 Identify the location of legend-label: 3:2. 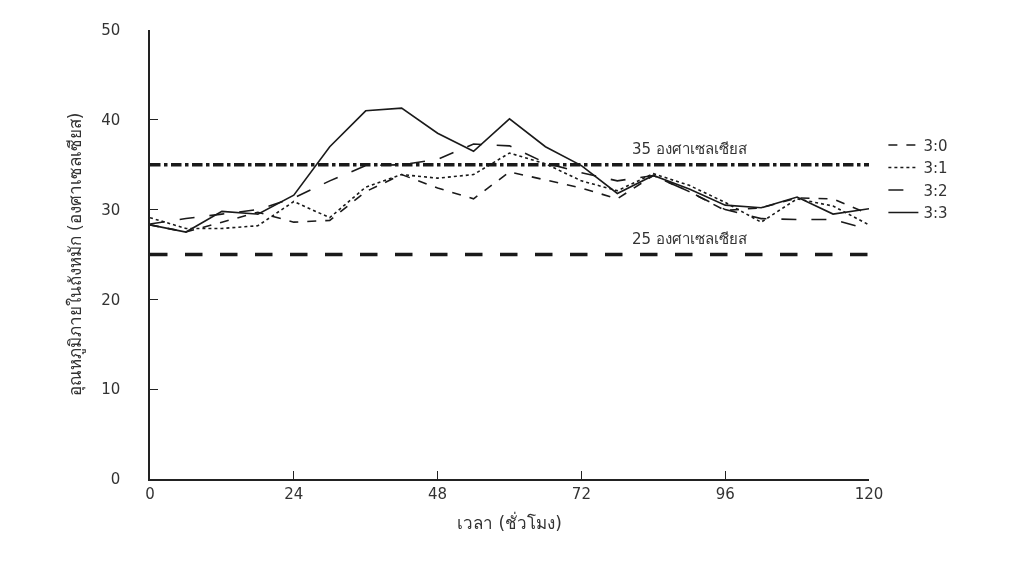
(935, 190).